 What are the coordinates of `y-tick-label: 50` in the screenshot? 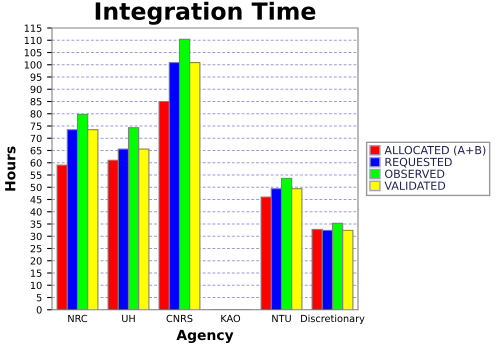 It's located at (36, 188).